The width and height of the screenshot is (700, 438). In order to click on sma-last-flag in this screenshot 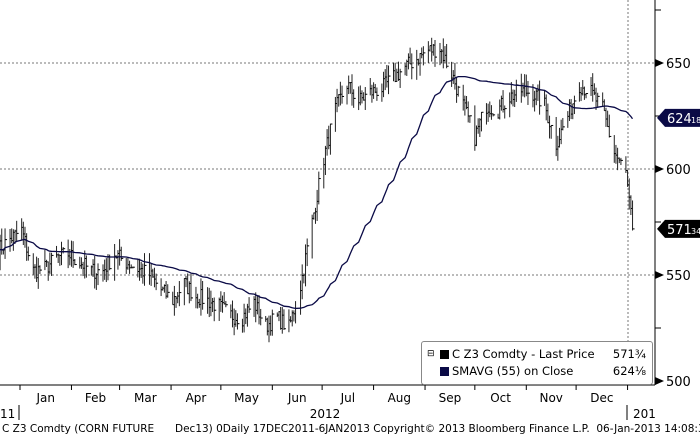, I will do `click(678, 117)`.